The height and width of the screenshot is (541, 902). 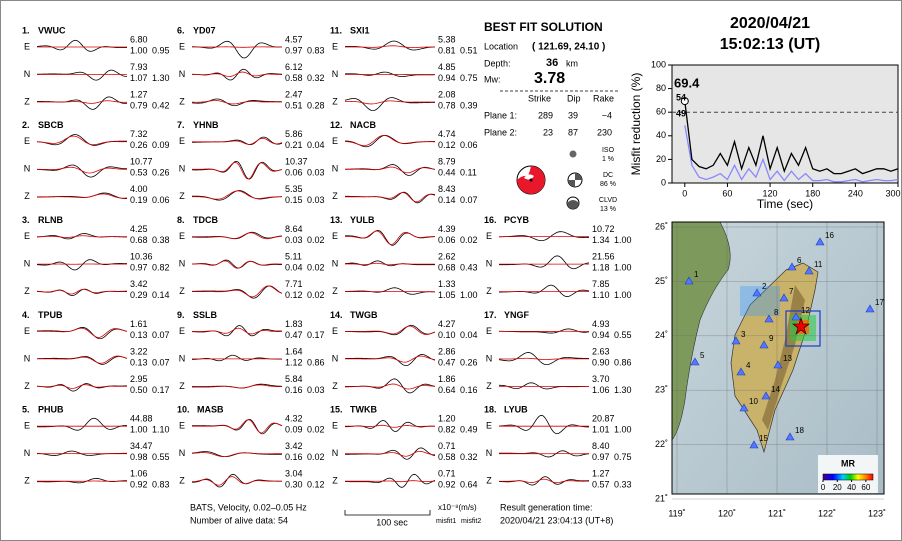 I want to click on misfit1: 1.34, so click(x=601, y=240).